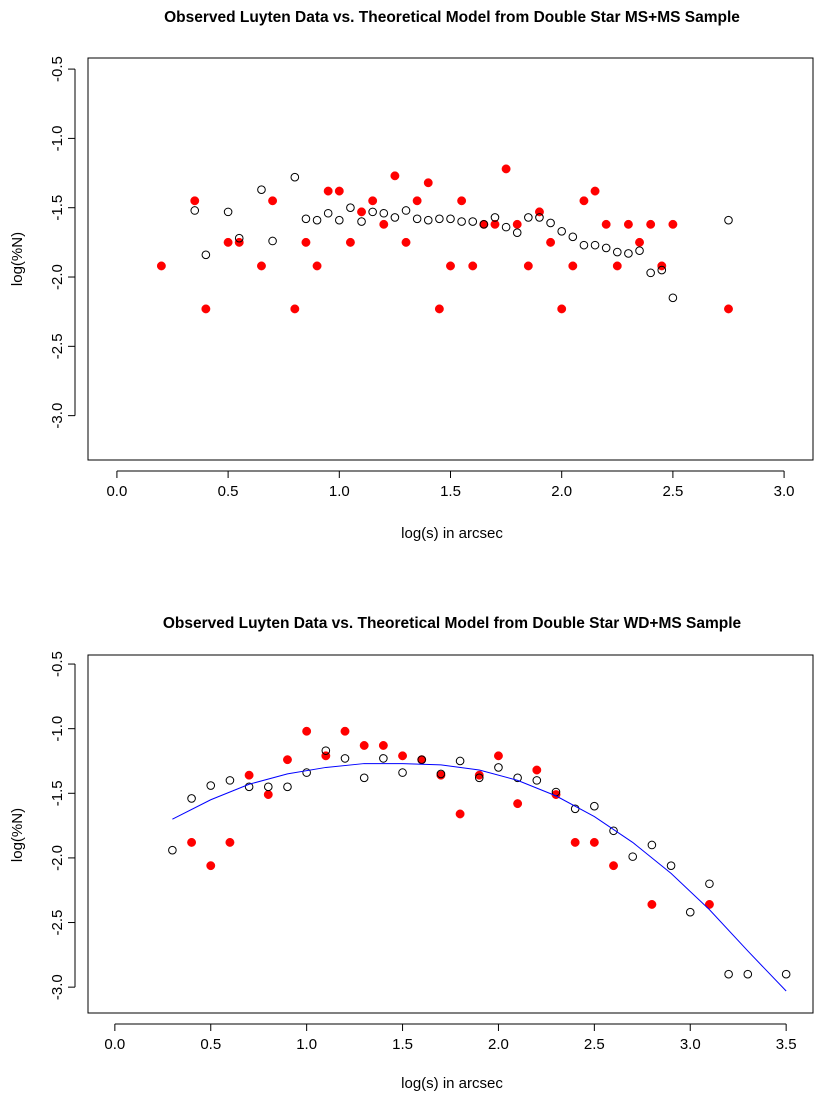 The width and height of the screenshot is (824, 1095). I want to click on y-tick-label: -2.0, so click(57, 858).